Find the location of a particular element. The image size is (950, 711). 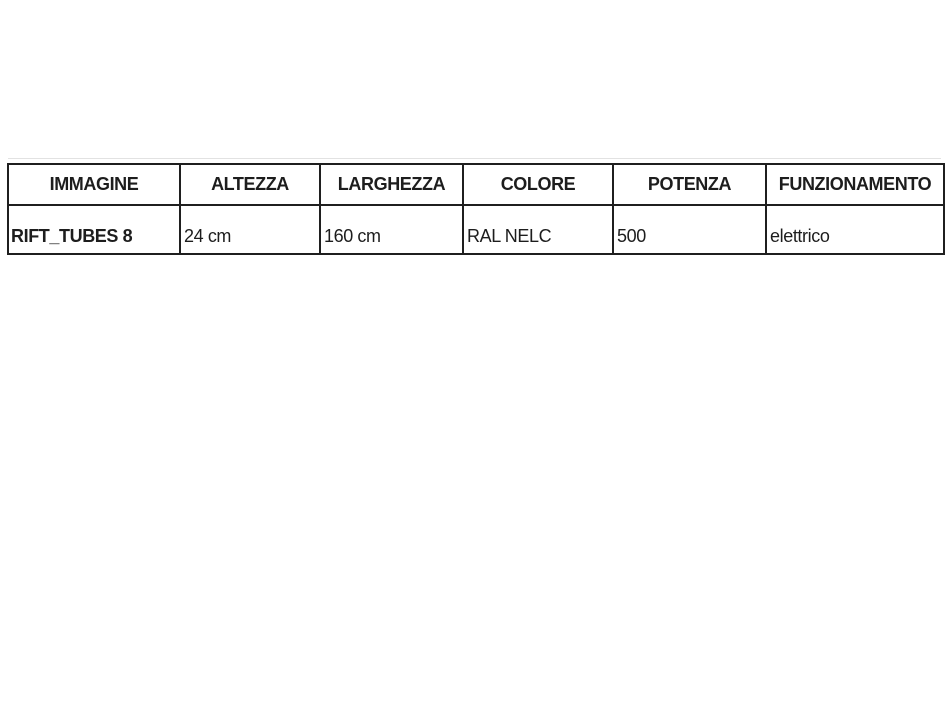

column-header-colore: COLORE is located at coordinates (538, 184).